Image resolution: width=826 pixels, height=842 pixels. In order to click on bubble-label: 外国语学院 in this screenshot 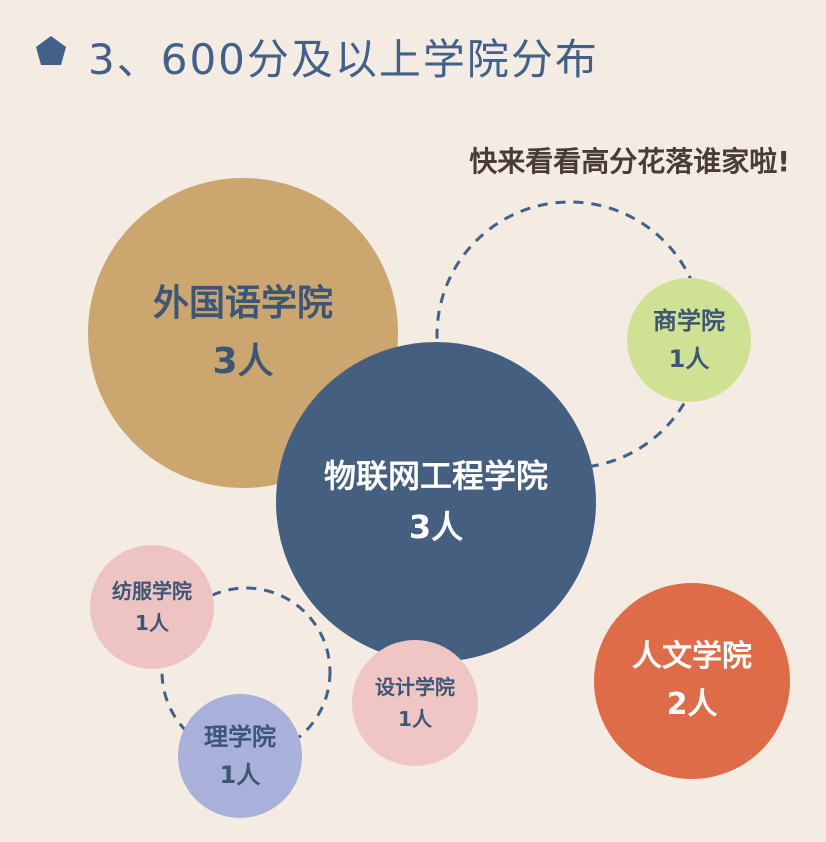, I will do `click(242, 304)`.